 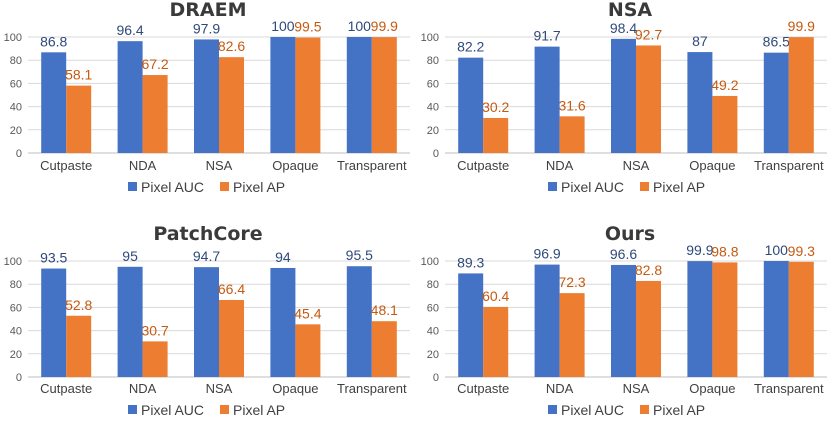 What do you see at coordinates (307, 313) in the screenshot?
I see `data-label: 45.4` at bounding box center [307, 313].